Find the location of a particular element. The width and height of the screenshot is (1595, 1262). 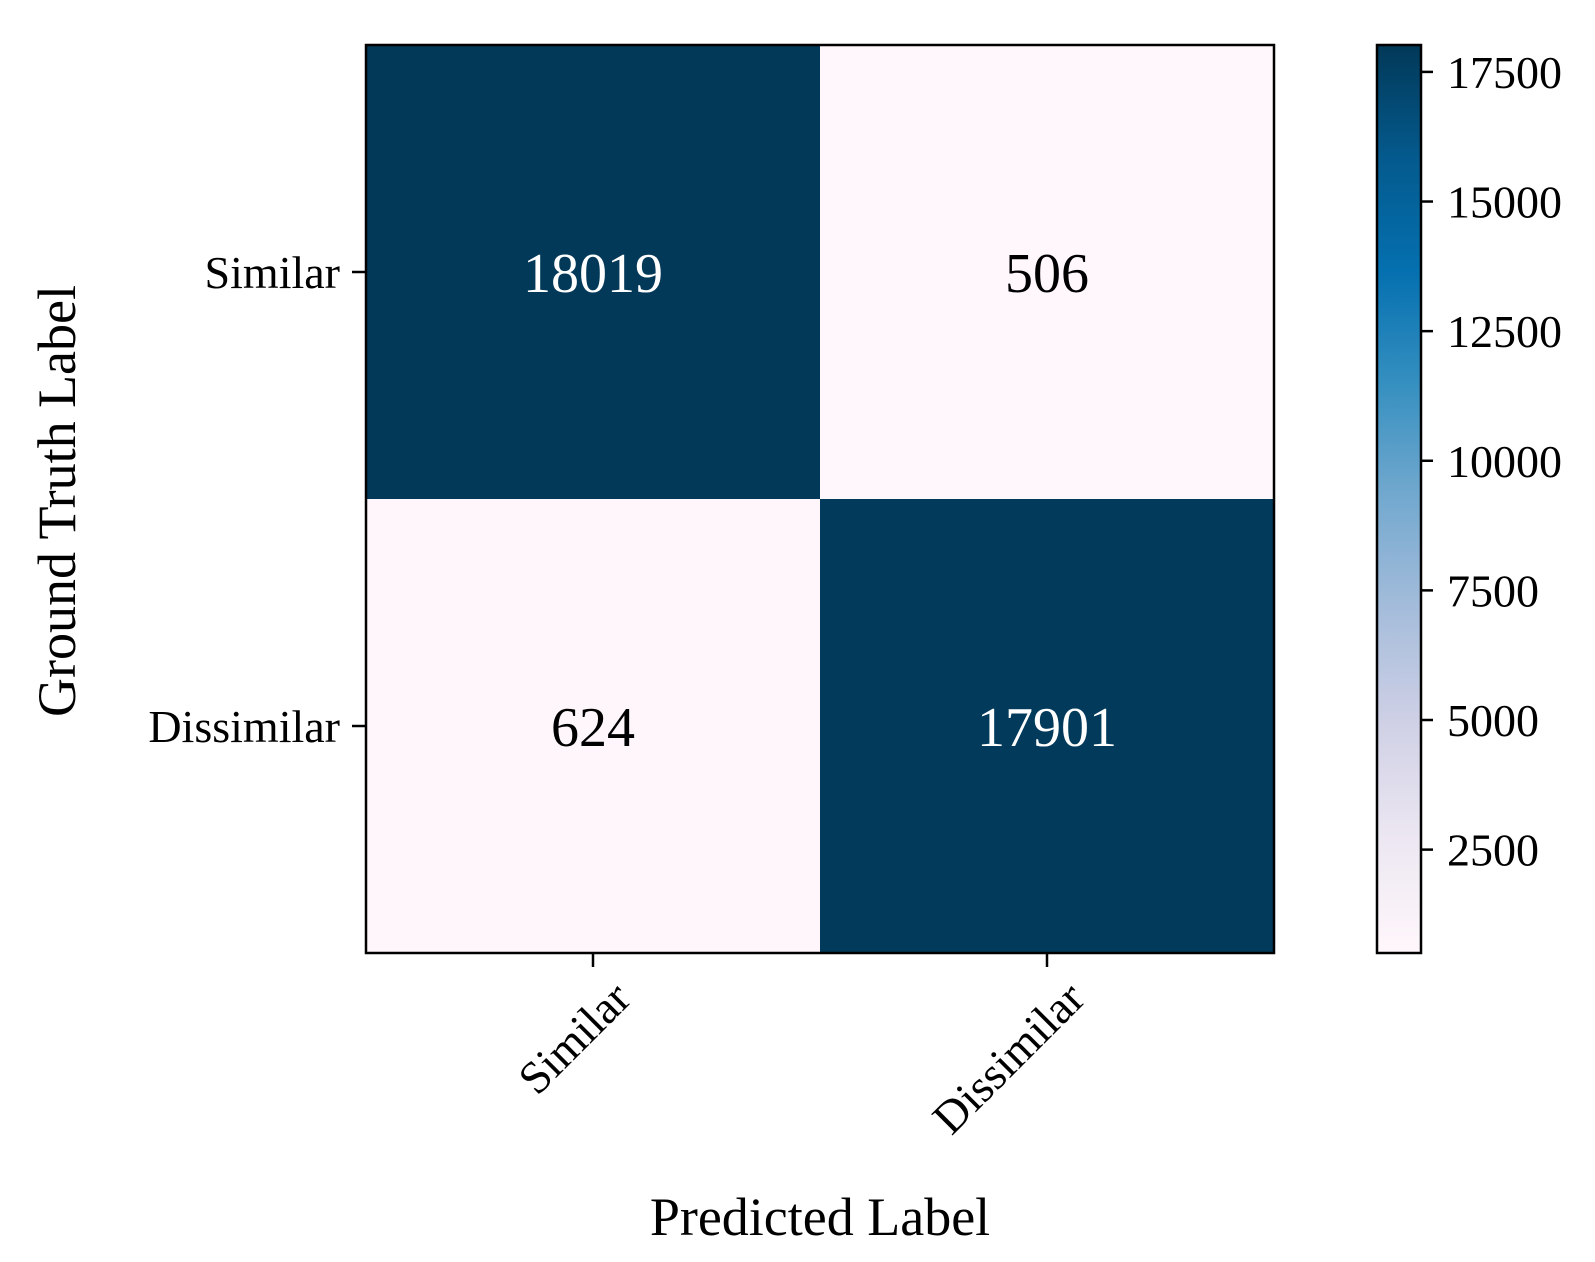

y-axis-title: Ground Truth Label is located at coordinates (57, 501).